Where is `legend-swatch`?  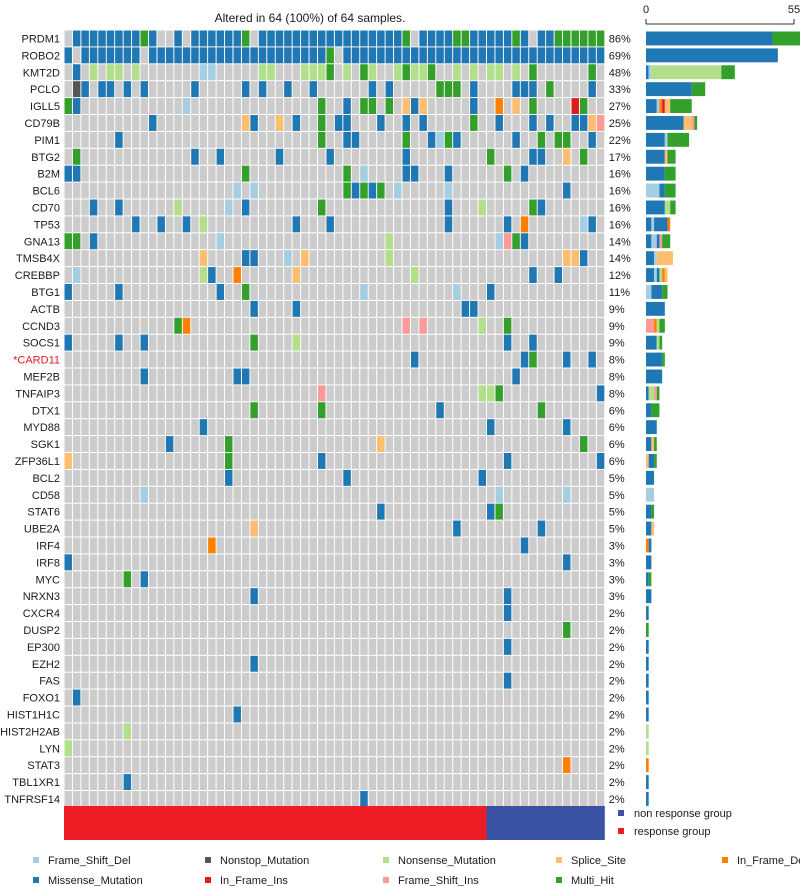 legend-swatch is located at coordinates (36, 880).